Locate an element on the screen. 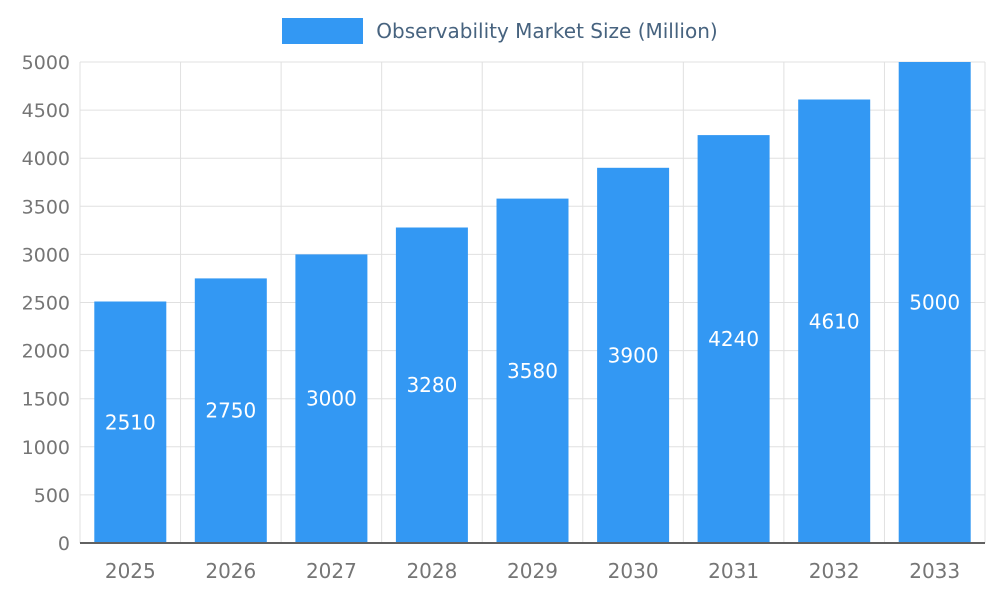  bar-2031 is located at coordinates (733, 339).